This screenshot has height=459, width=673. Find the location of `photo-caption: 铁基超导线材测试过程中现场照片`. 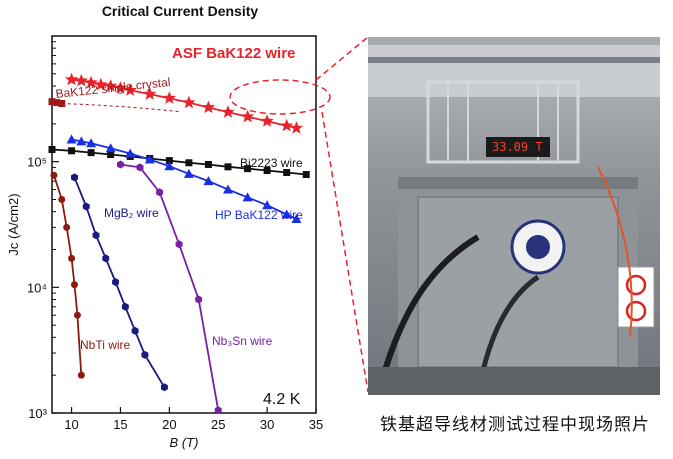

photo-caption: 铁基超导线材测试过程中现场照片 is located at coordinates (515, 425).